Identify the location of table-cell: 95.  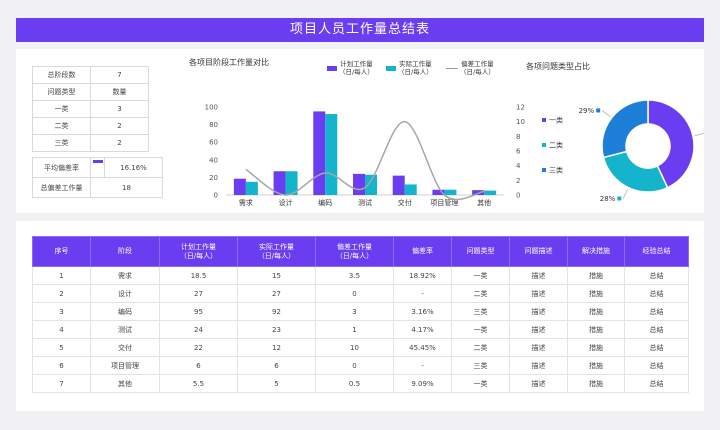
(198, 311).